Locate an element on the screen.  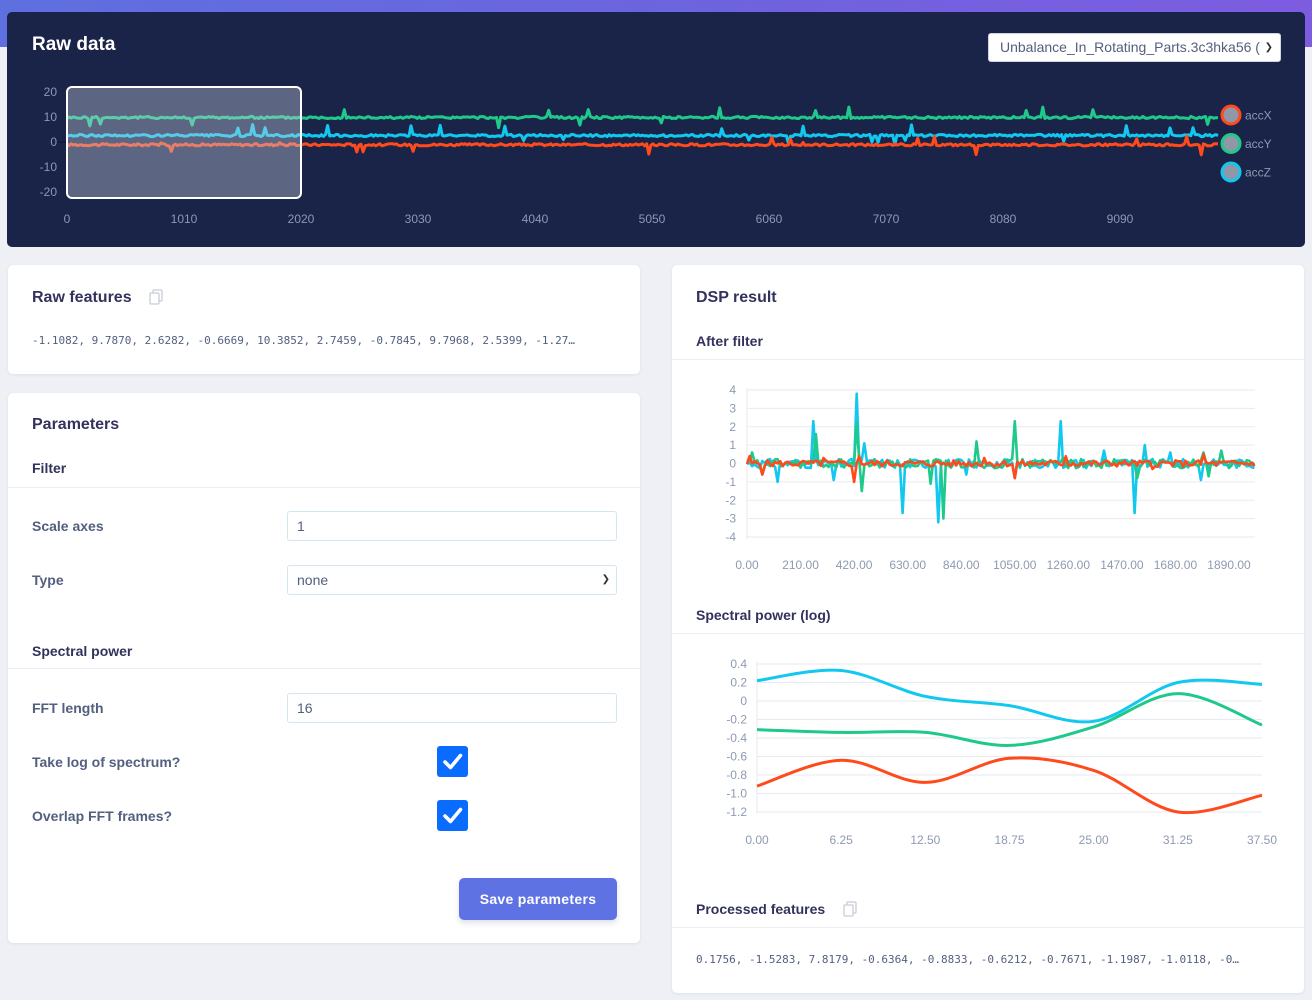
type-select: none ❯ is located at coordinates (452, 580).